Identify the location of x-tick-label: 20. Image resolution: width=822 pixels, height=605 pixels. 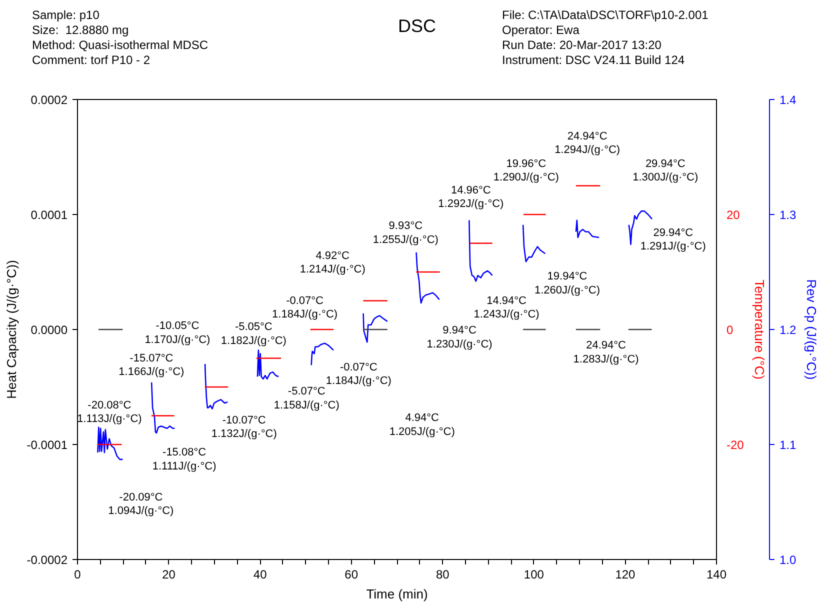
(169, 575).